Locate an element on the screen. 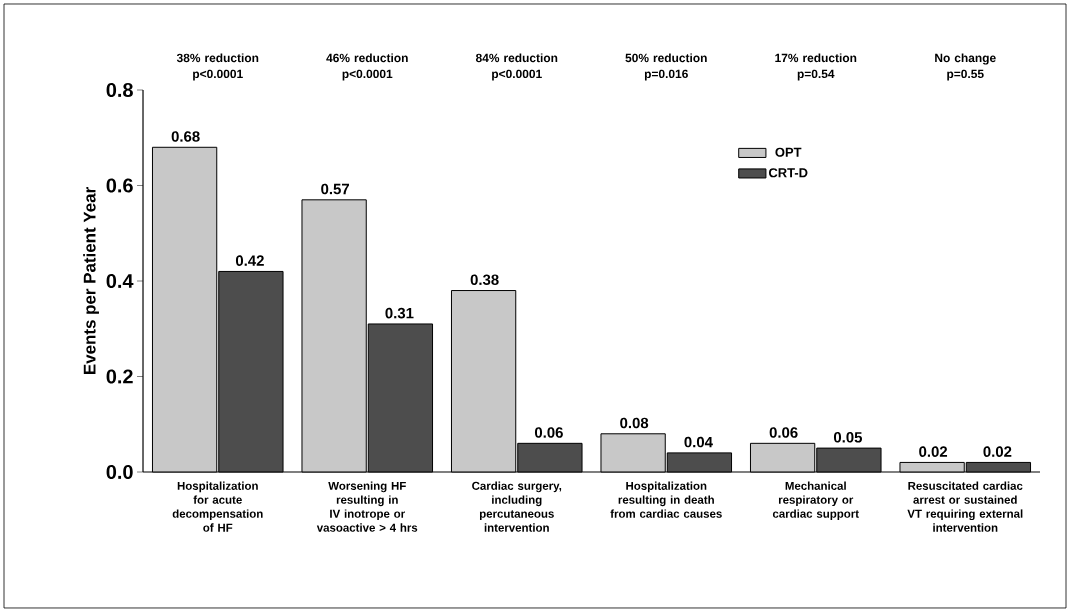 The height and width of the screenshot is (612, 1070). x-tick-label: Worsening HF resulting in IV inotrope or vasoactive > 4 hrs is located at coordinates (367, 506).